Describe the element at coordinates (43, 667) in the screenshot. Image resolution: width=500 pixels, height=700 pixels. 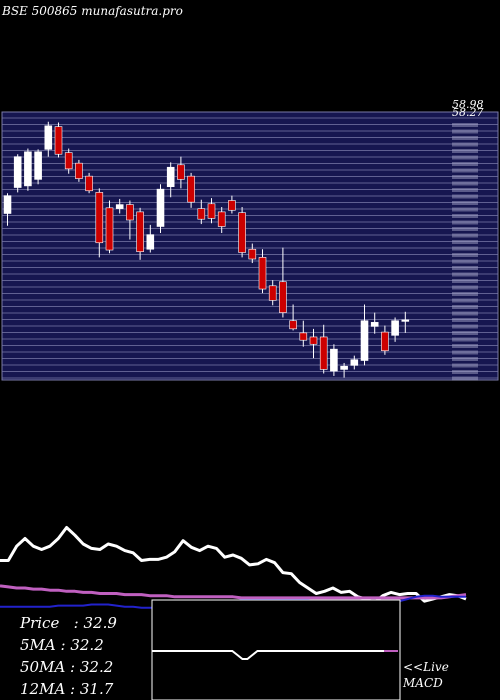
I see `stat-50ma-name: 50MA` at that location.